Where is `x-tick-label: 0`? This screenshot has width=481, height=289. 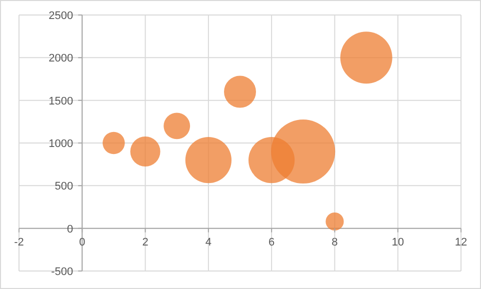
x-tick-label: 0 is located at coordinates (82, 242).